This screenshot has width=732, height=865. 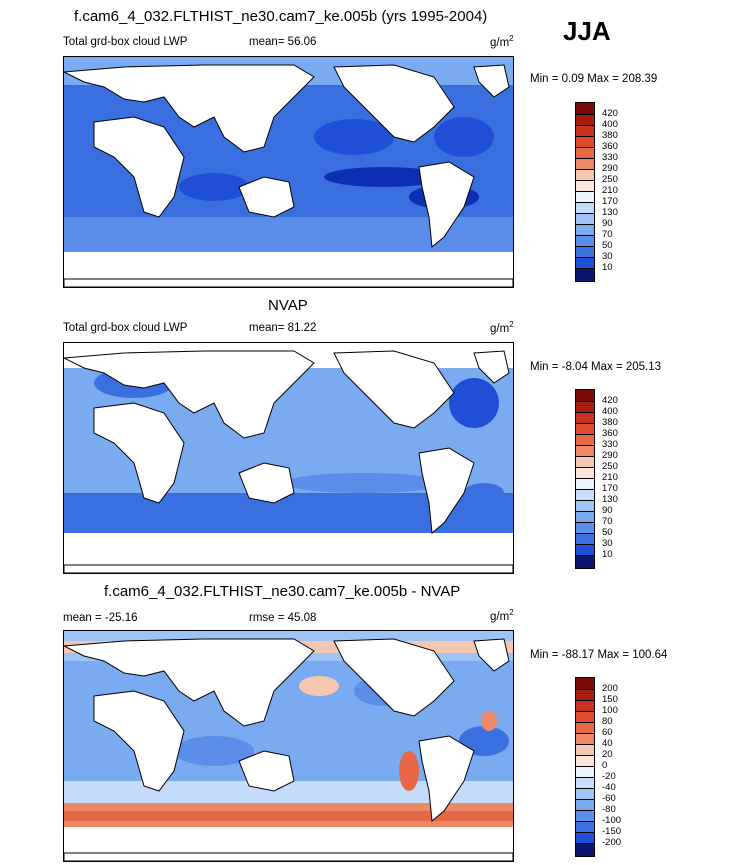 I want to click on panel-2-level-label: 380, so click(x=610, y=422).